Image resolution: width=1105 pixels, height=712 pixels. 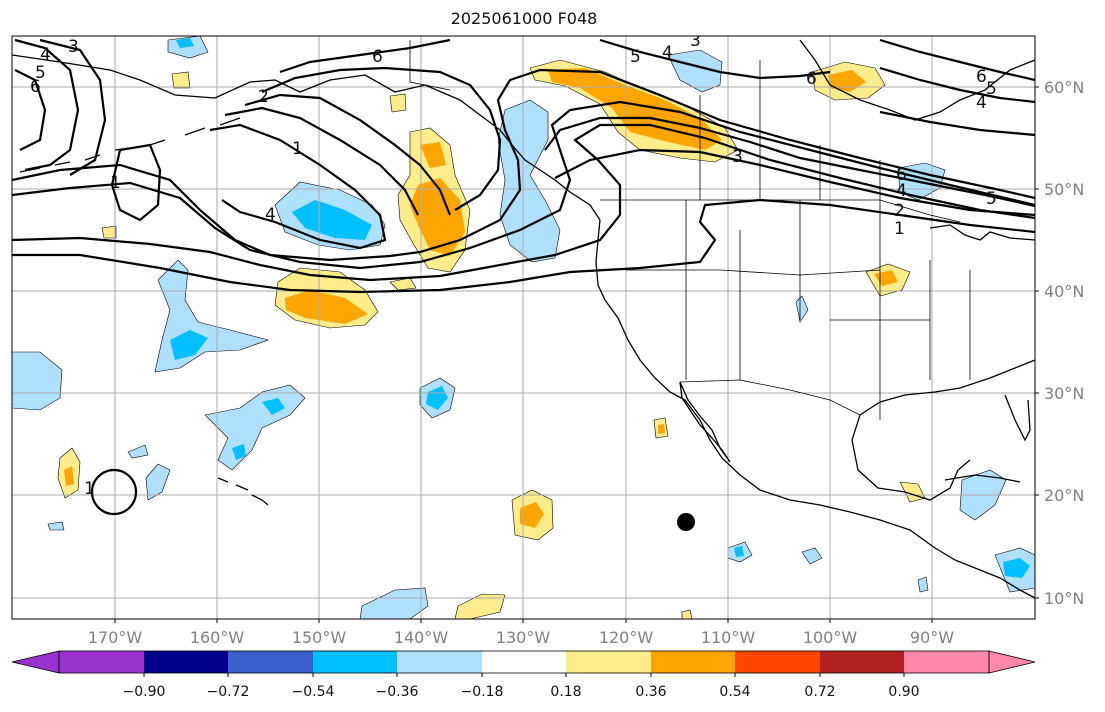 I want to click on coast-gulf-mexico, so click(x=943, y=430).